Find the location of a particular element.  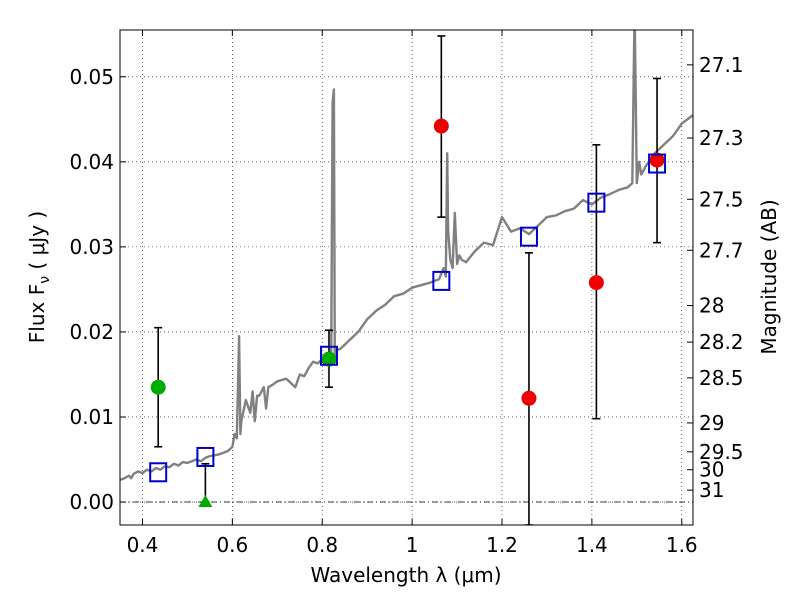

y2-tick-label: 27.7 is located at coordinates (721, 250).